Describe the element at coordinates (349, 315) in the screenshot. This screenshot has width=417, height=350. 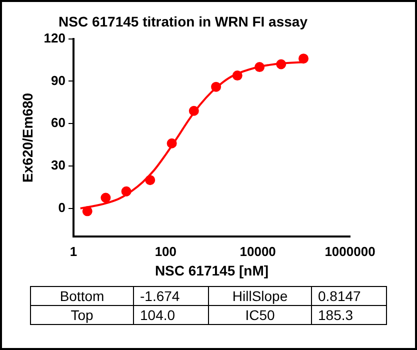
I see `text: 185.3` at that location.